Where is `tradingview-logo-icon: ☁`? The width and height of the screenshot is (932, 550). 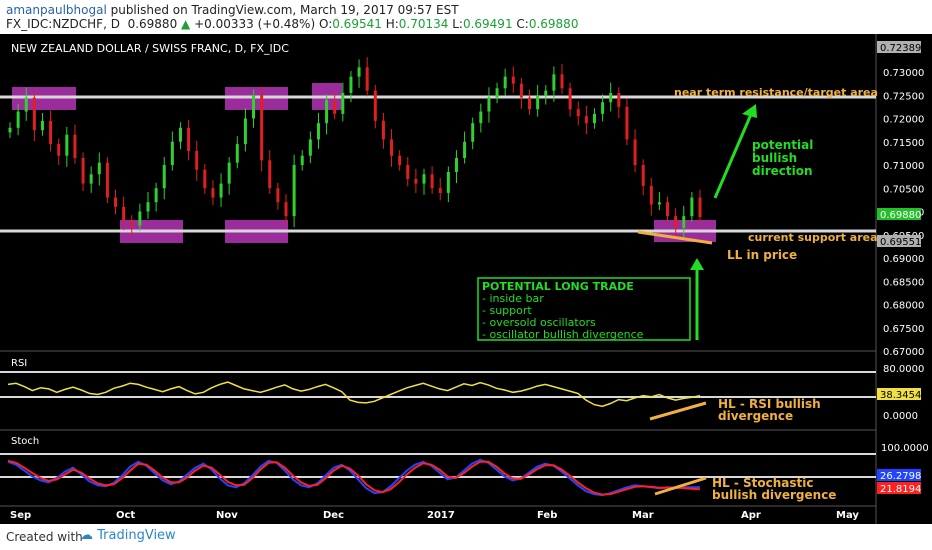 tradingview-logo-icon: ☁ is located at coordinates (86, 535).